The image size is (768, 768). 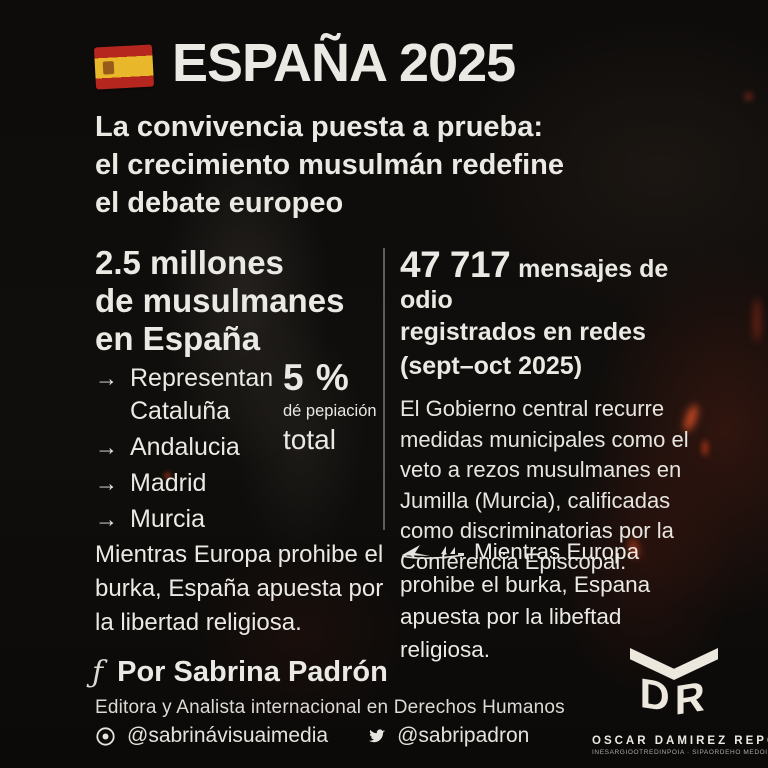 What do you see at coordinates (534, 284) in the screenshot?
I see `stat-label: mensajes de odio` at bounding box center [534, 284].